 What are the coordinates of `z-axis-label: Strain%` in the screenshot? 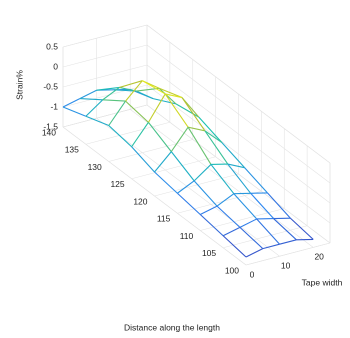 It's located at (19, 85).